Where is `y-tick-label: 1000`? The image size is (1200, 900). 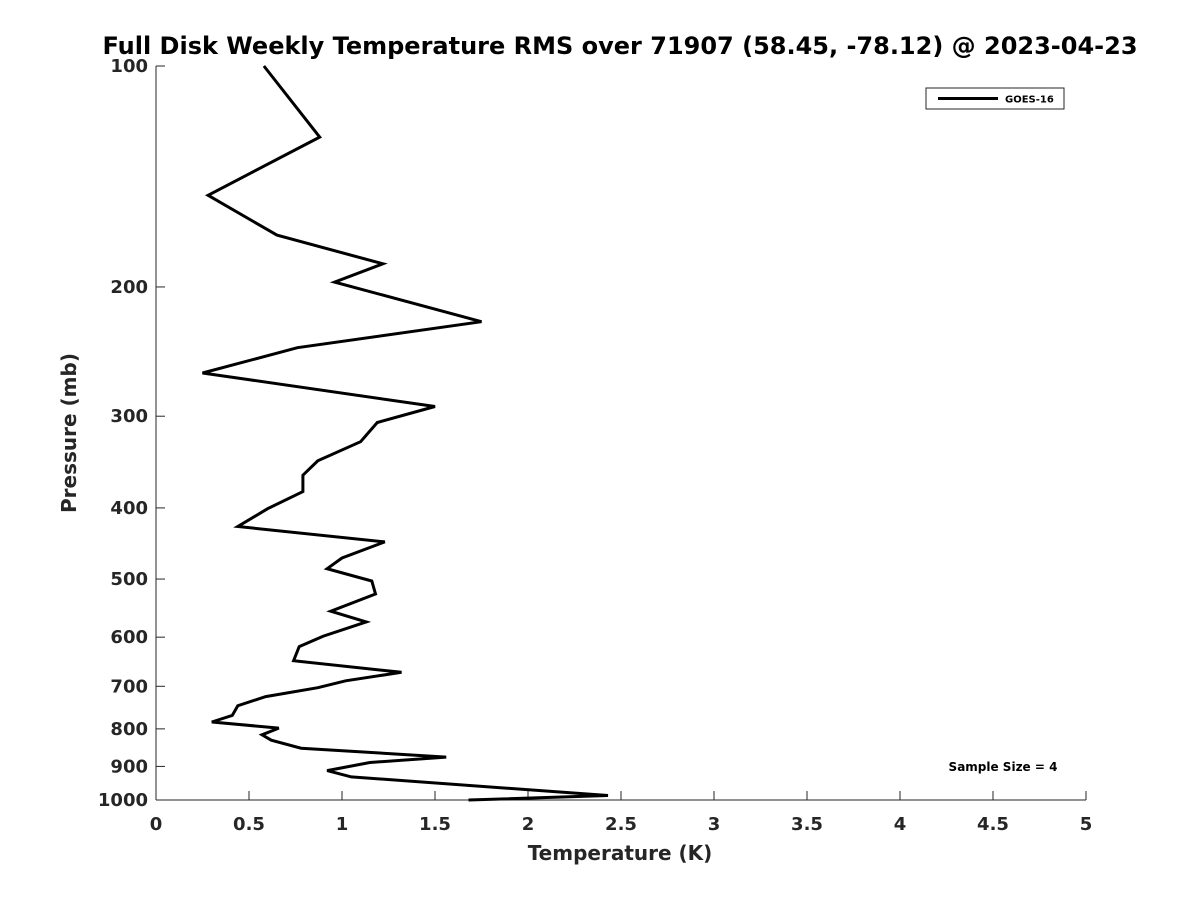
y-tick-label: 1000 is located at coordinates (123, 800).